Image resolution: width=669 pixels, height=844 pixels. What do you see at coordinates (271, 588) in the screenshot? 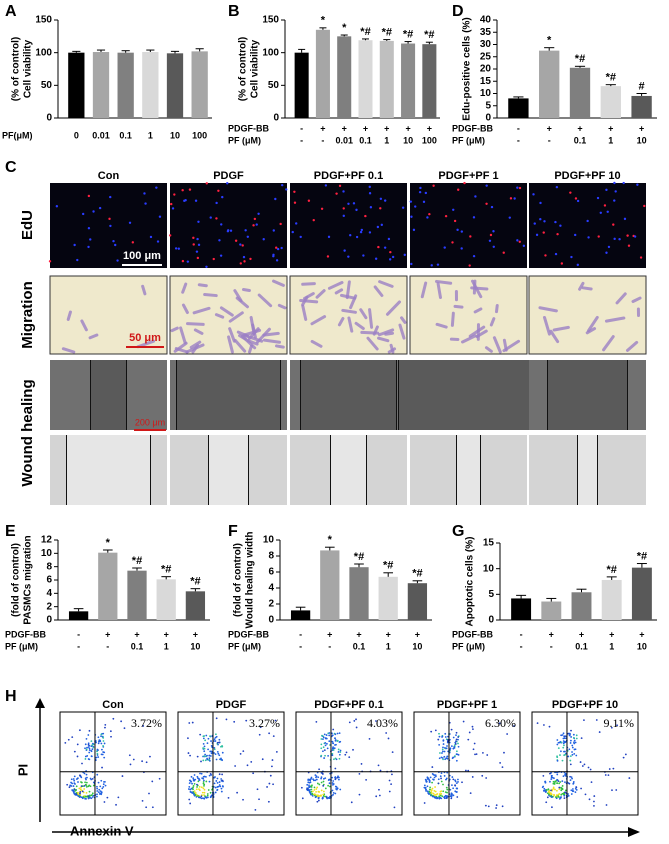
I see `y-tick-label: 4` at bounding box center [271, 588].